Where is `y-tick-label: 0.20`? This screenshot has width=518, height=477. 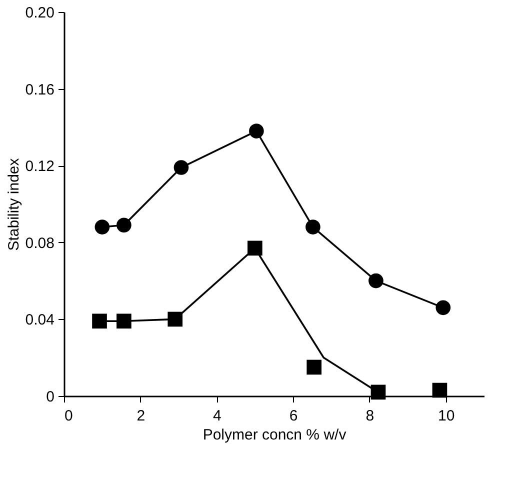
y-tick-label: 0.20 is located at coordinates (39, 13).